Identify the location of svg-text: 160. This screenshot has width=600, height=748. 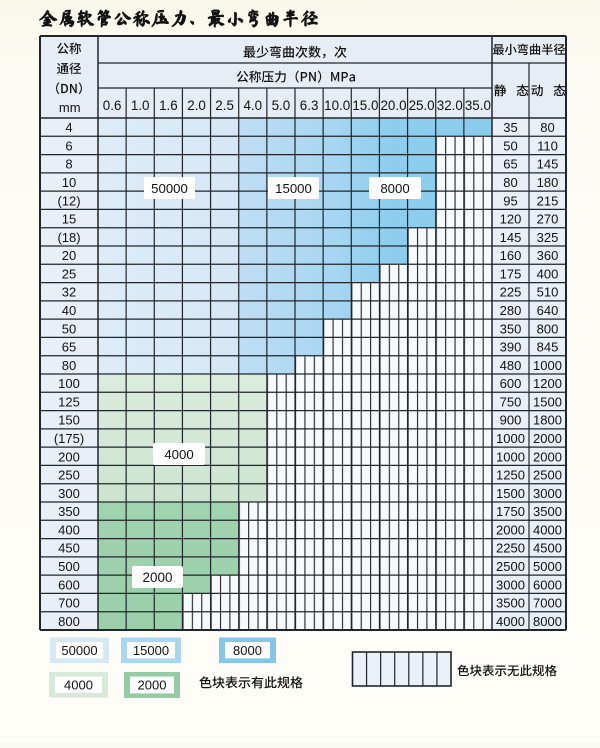
(511, 255).